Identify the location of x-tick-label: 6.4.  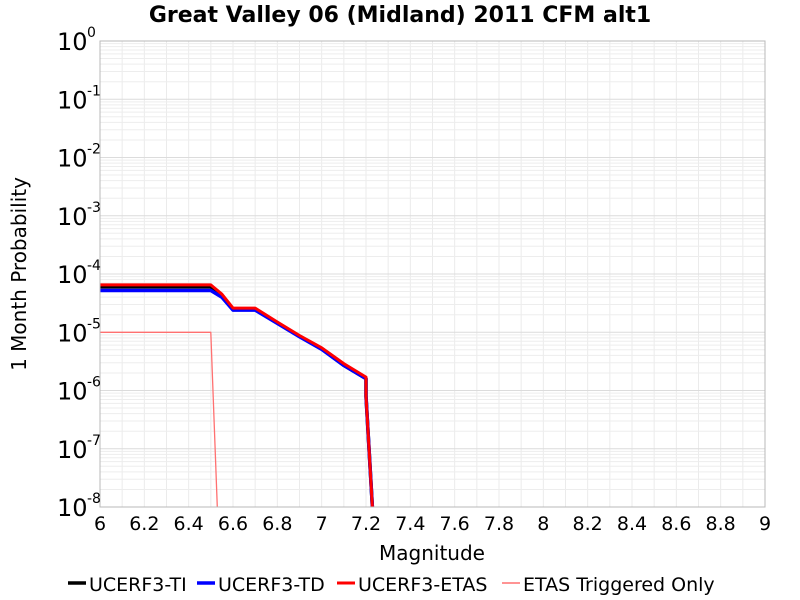
(189, 524).